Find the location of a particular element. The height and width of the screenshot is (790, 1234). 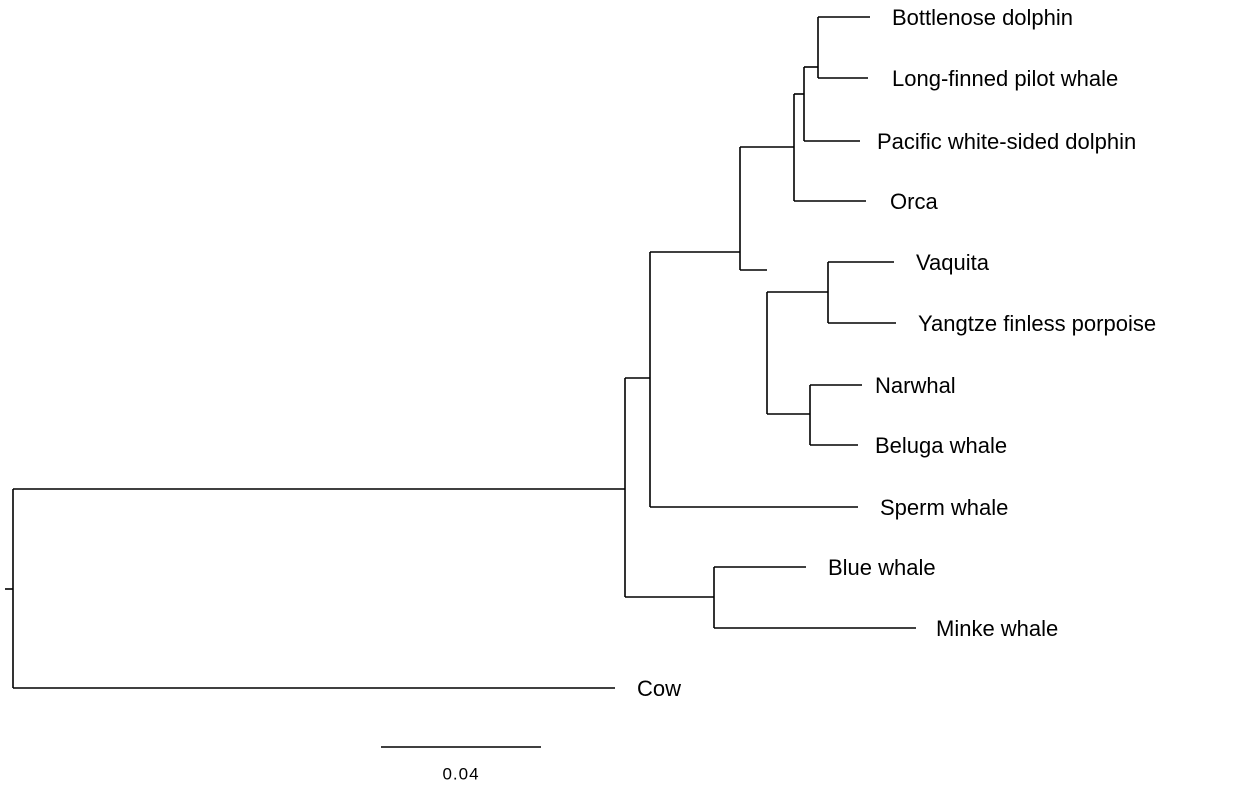

leaf-label: Minke whale is located at coordinates (997, 628).